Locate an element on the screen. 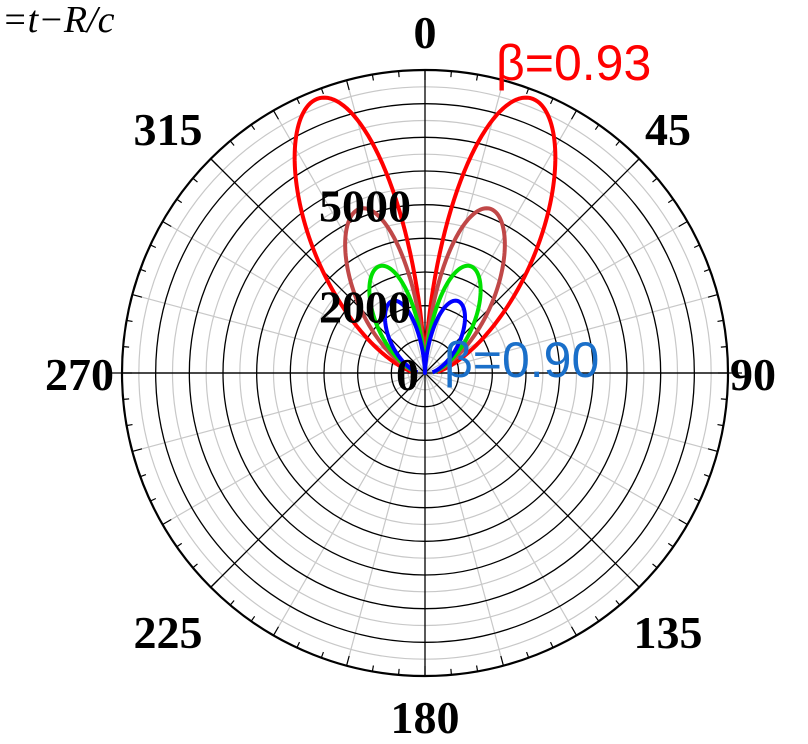 The height and width of the screenshot is (744, 808). angle-label-0: 0 is located at coordinates (425, 32).